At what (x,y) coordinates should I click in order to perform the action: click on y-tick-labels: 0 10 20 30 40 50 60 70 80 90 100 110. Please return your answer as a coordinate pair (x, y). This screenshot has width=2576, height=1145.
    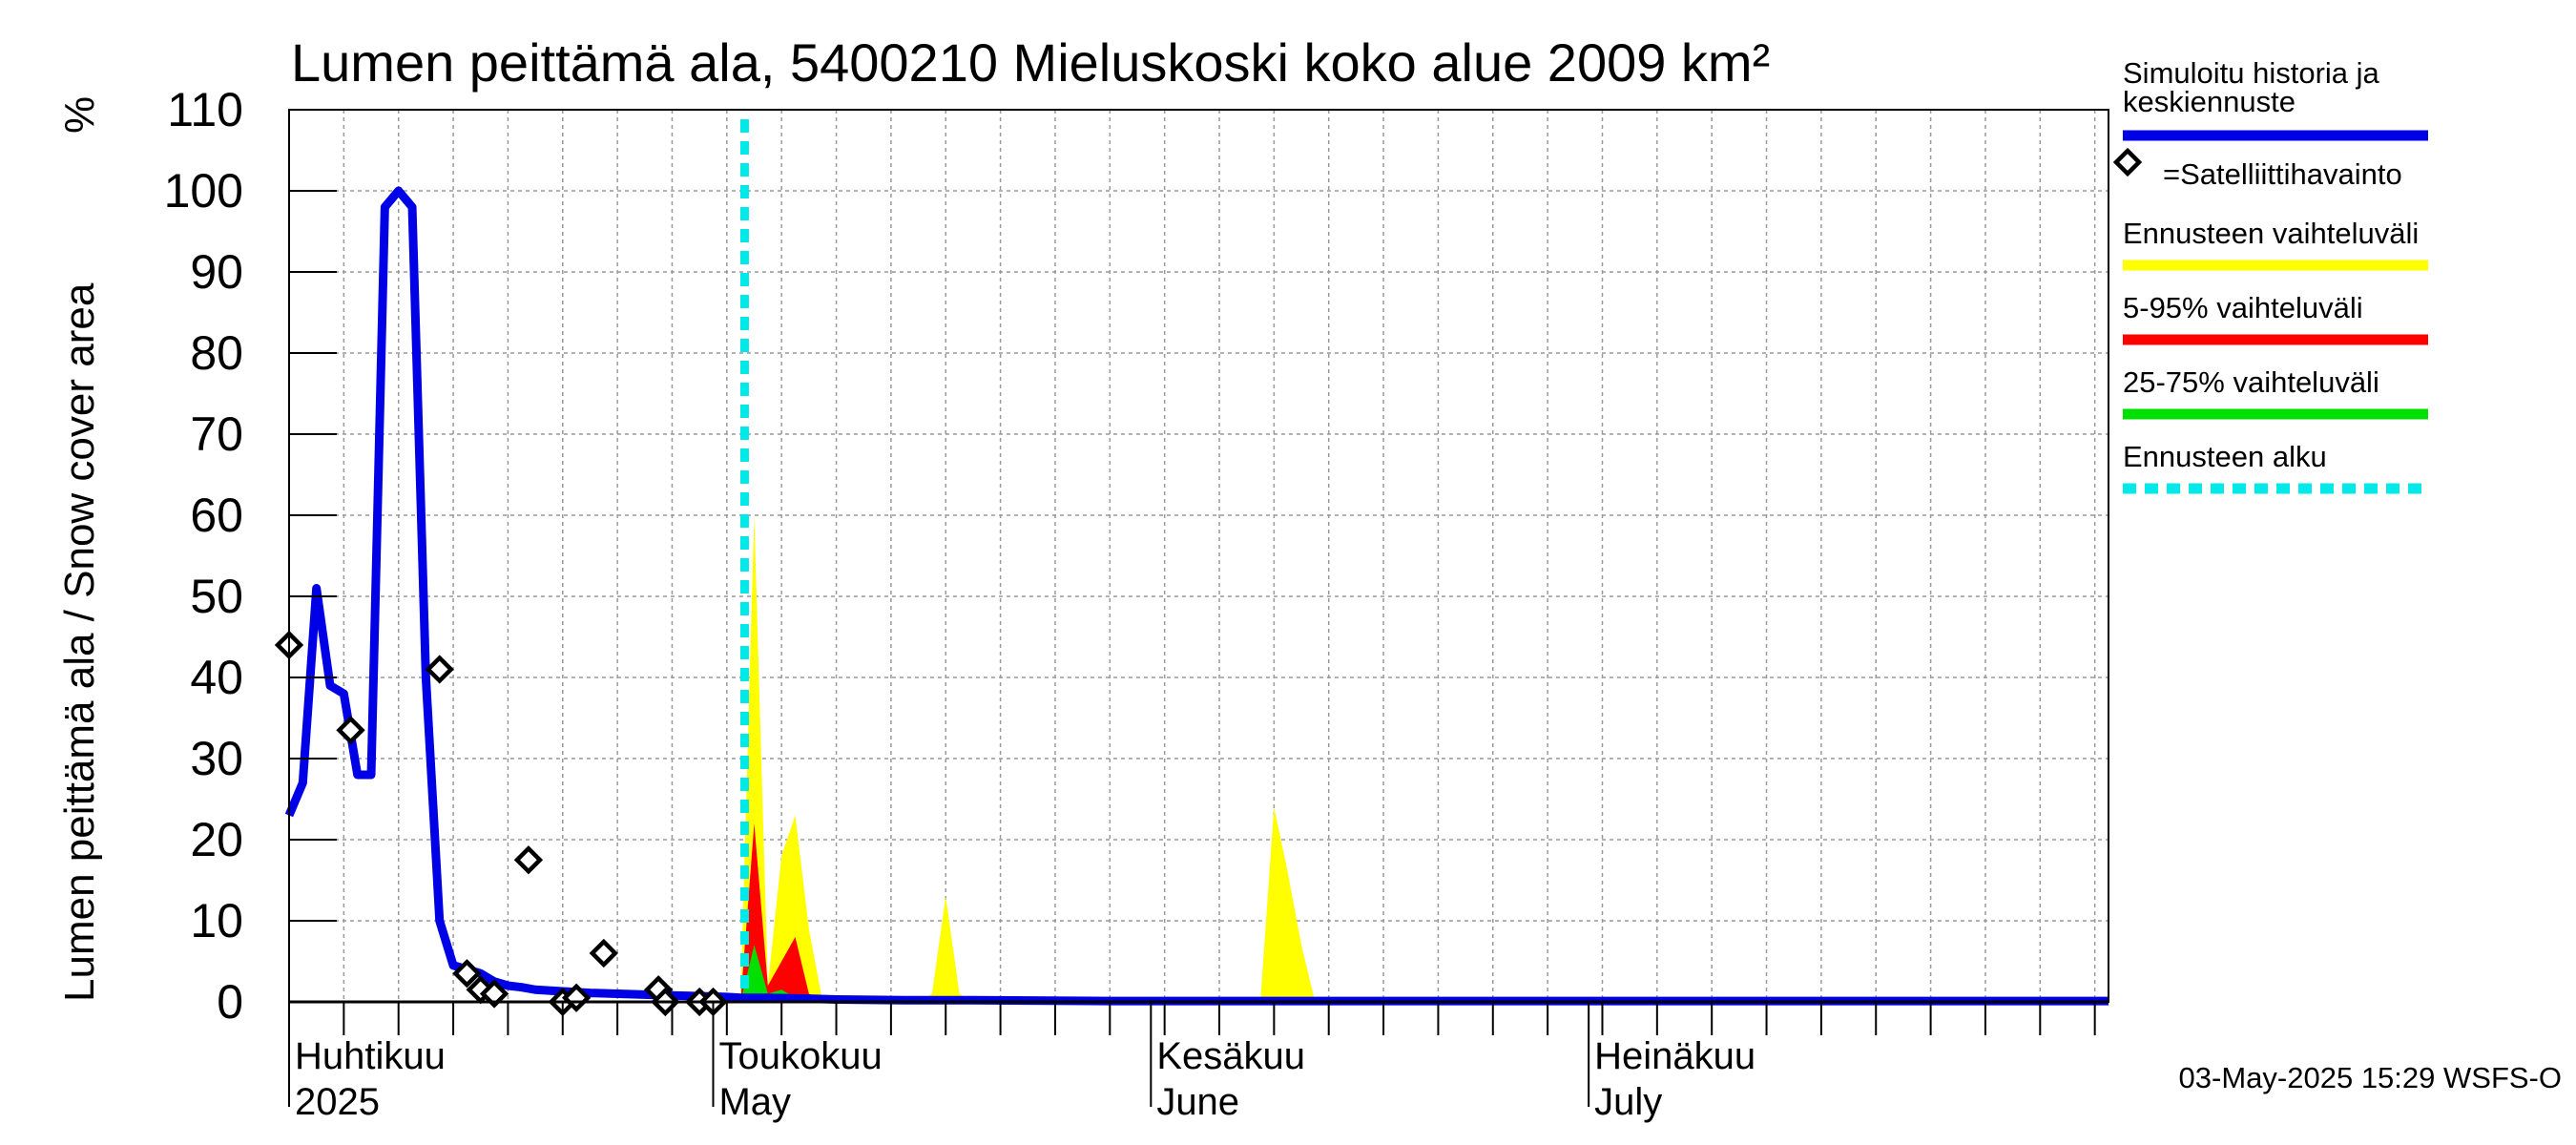
    Looking at the image, I should click on (203, 556).